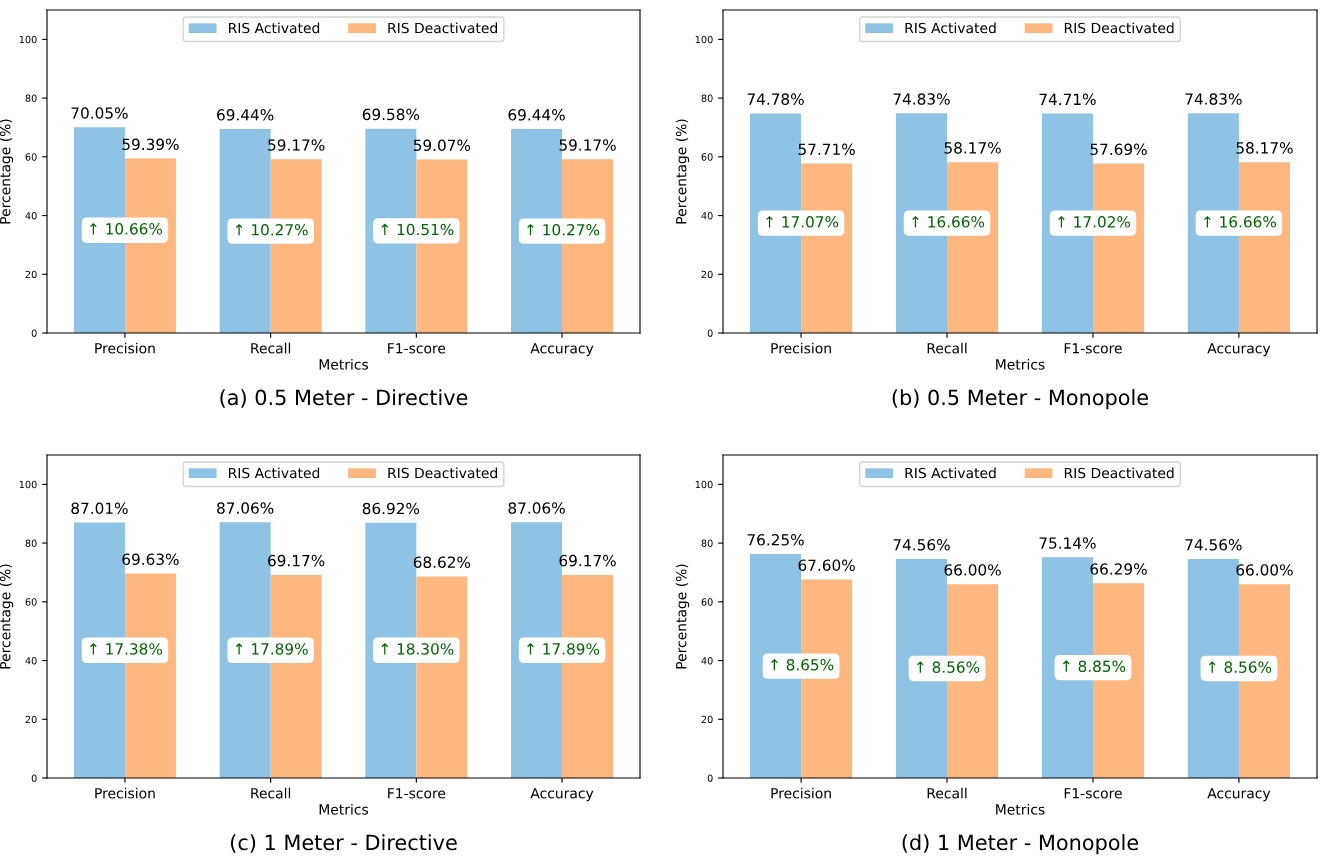  What do you see at coordinates (126, 229) in the screenshot?
I see `annotation: ↑ 10.66%` at bounding box center [126, 229].